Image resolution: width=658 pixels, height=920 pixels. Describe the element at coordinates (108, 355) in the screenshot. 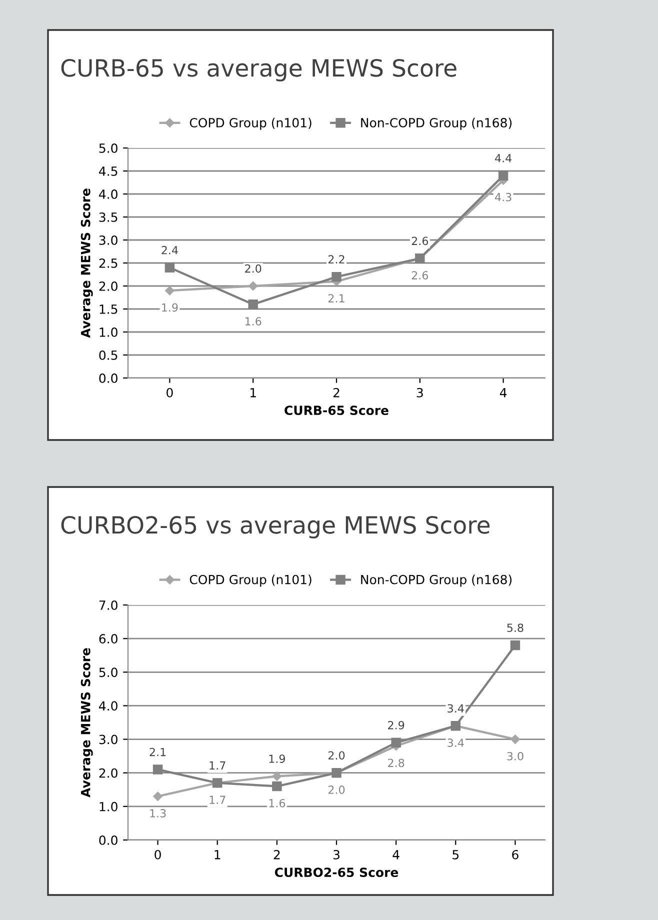

I see `y-tick-label: 0.5` at that location.